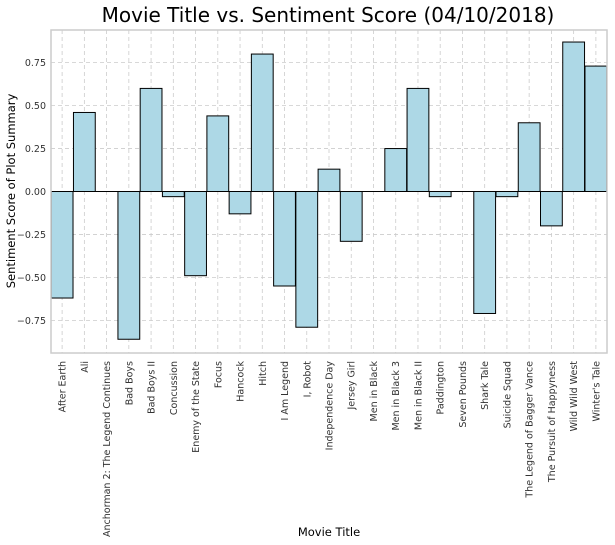 This screenshot has height=545, width=615. Describe the element at coordinates (307, 379) in the screenshot. I see `x-tick-label: I, Robot` at that location.